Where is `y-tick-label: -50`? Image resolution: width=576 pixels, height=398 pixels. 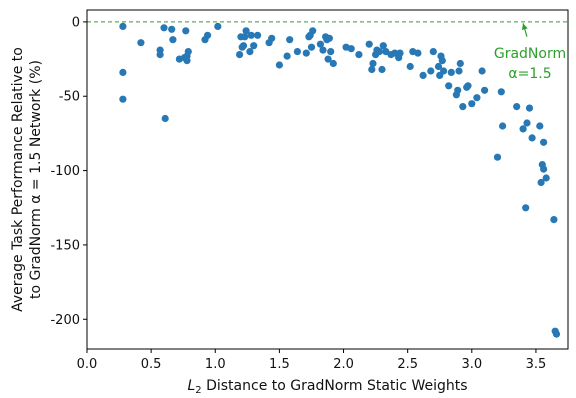 y-tick-label: -50 is located at coordinates (69, 97).